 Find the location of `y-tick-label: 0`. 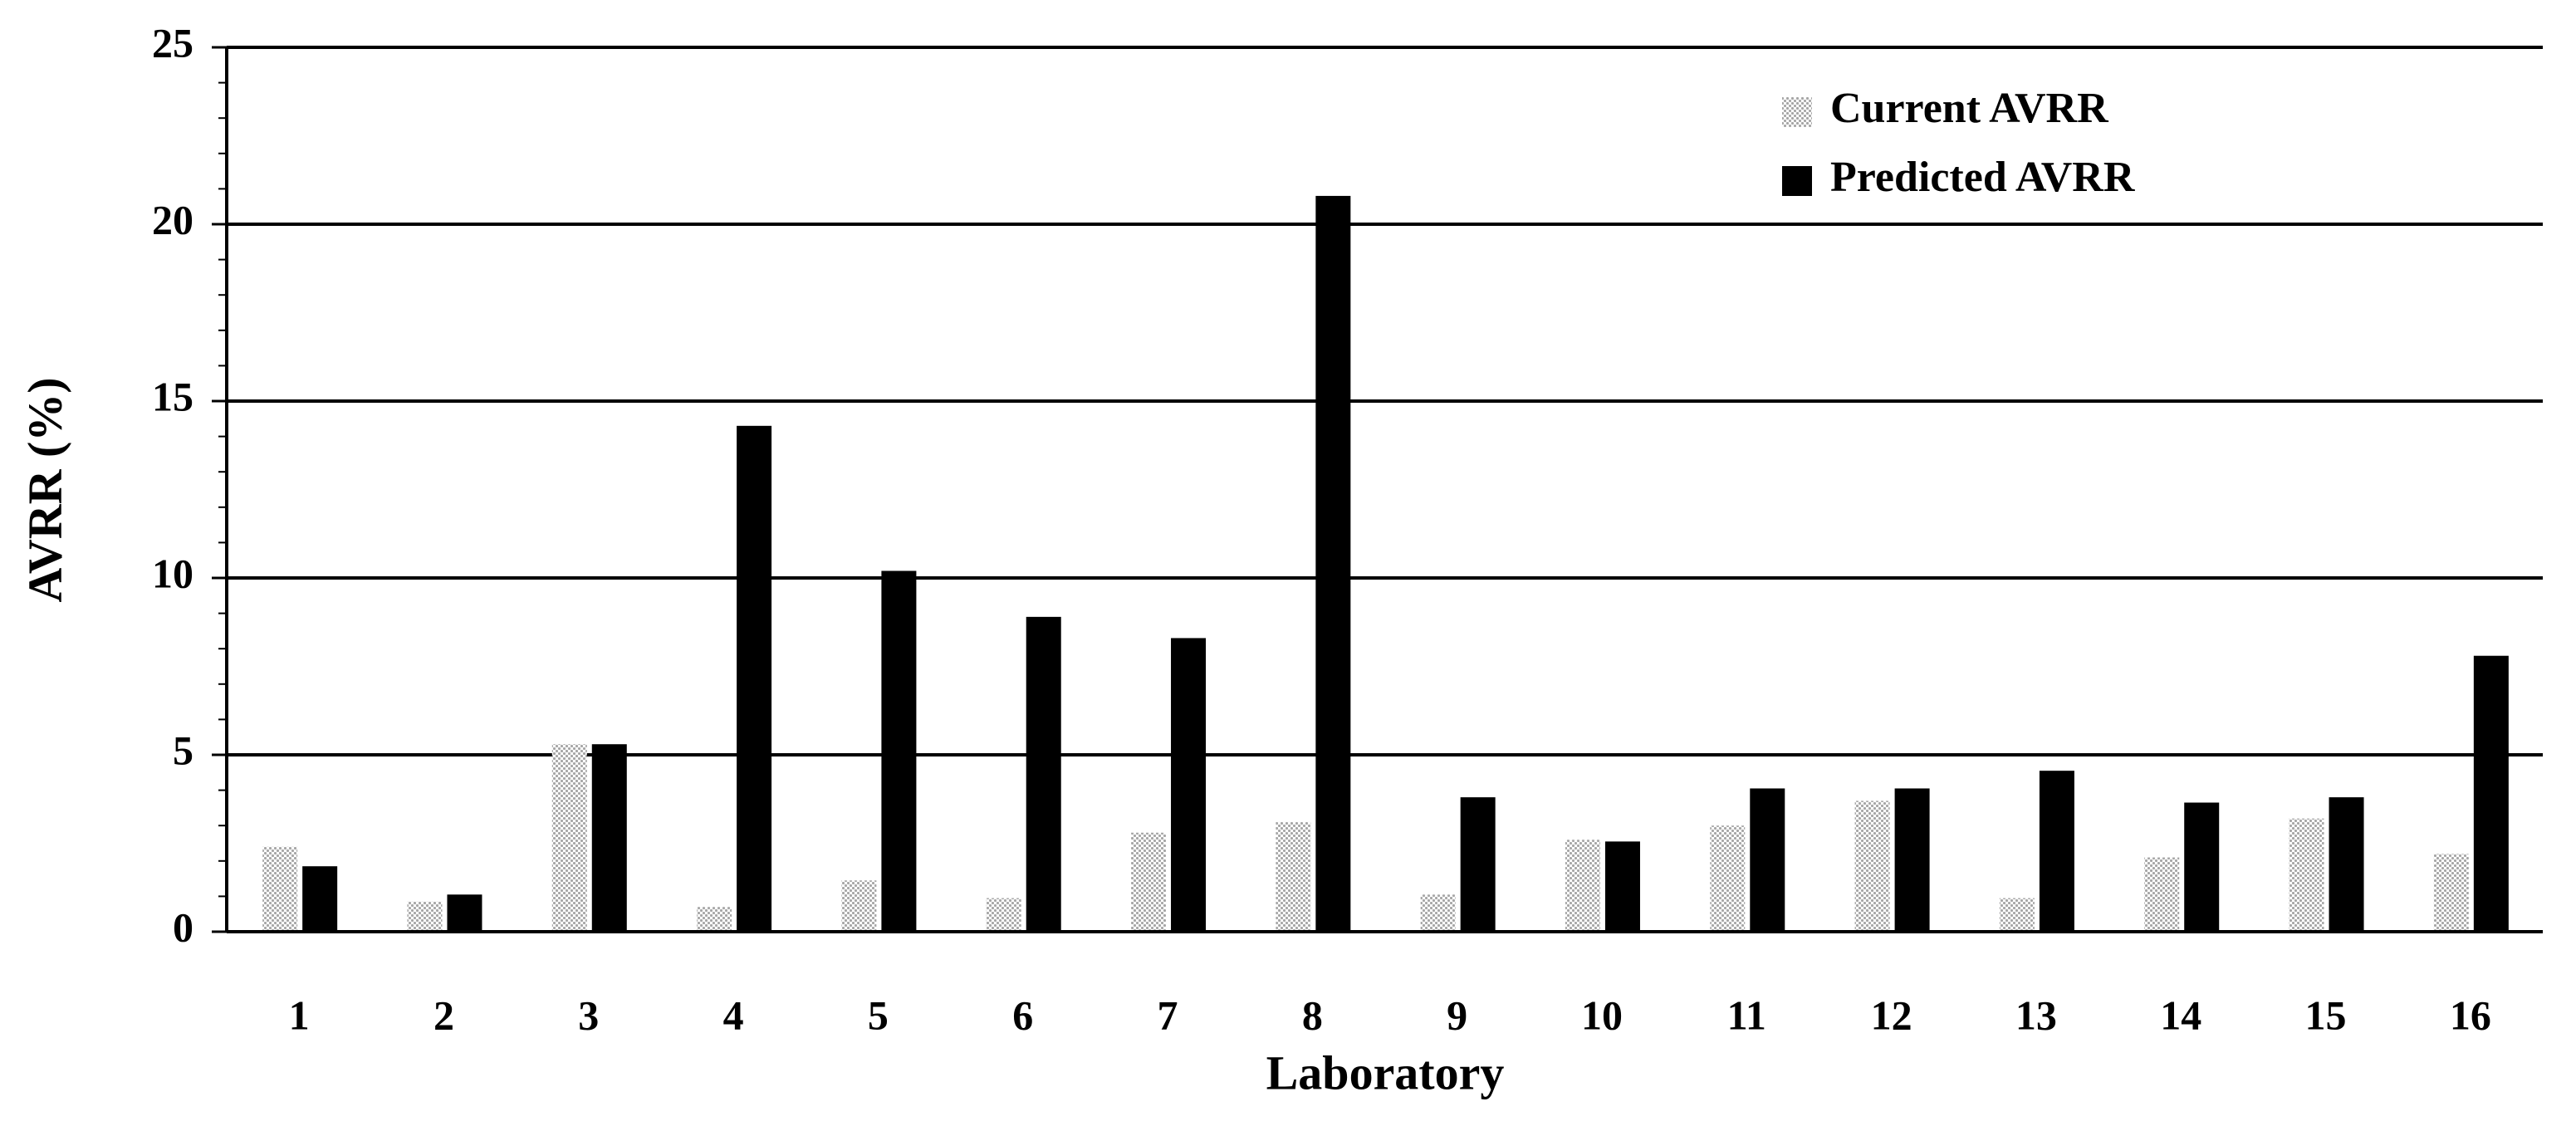

y-tick-label: 0 is located at coordinates (183, 926).